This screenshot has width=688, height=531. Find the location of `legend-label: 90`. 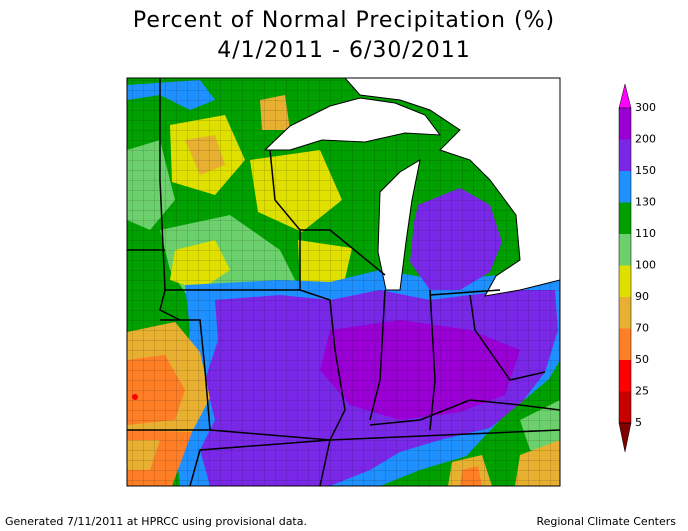

legend-label: 90 is located at coordinates (642, 296).